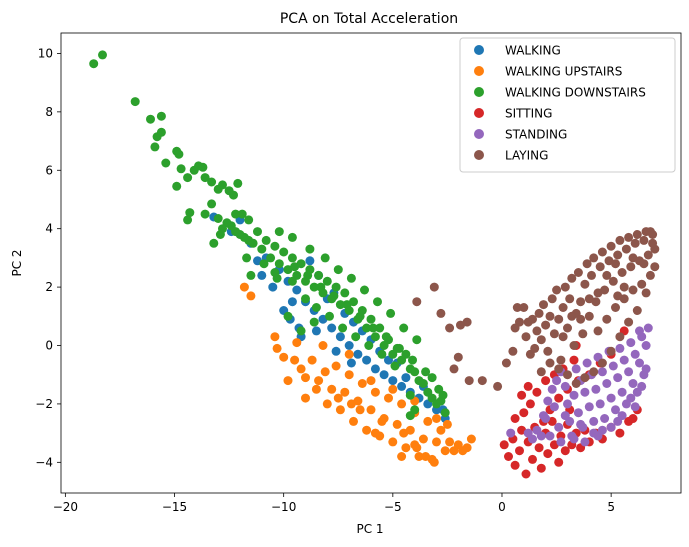 The height and width of the screenshot is (547, 689). Describe the element at coordinates (533, 51) in the screenshot. I see `legend-label: WALKING` at that location.